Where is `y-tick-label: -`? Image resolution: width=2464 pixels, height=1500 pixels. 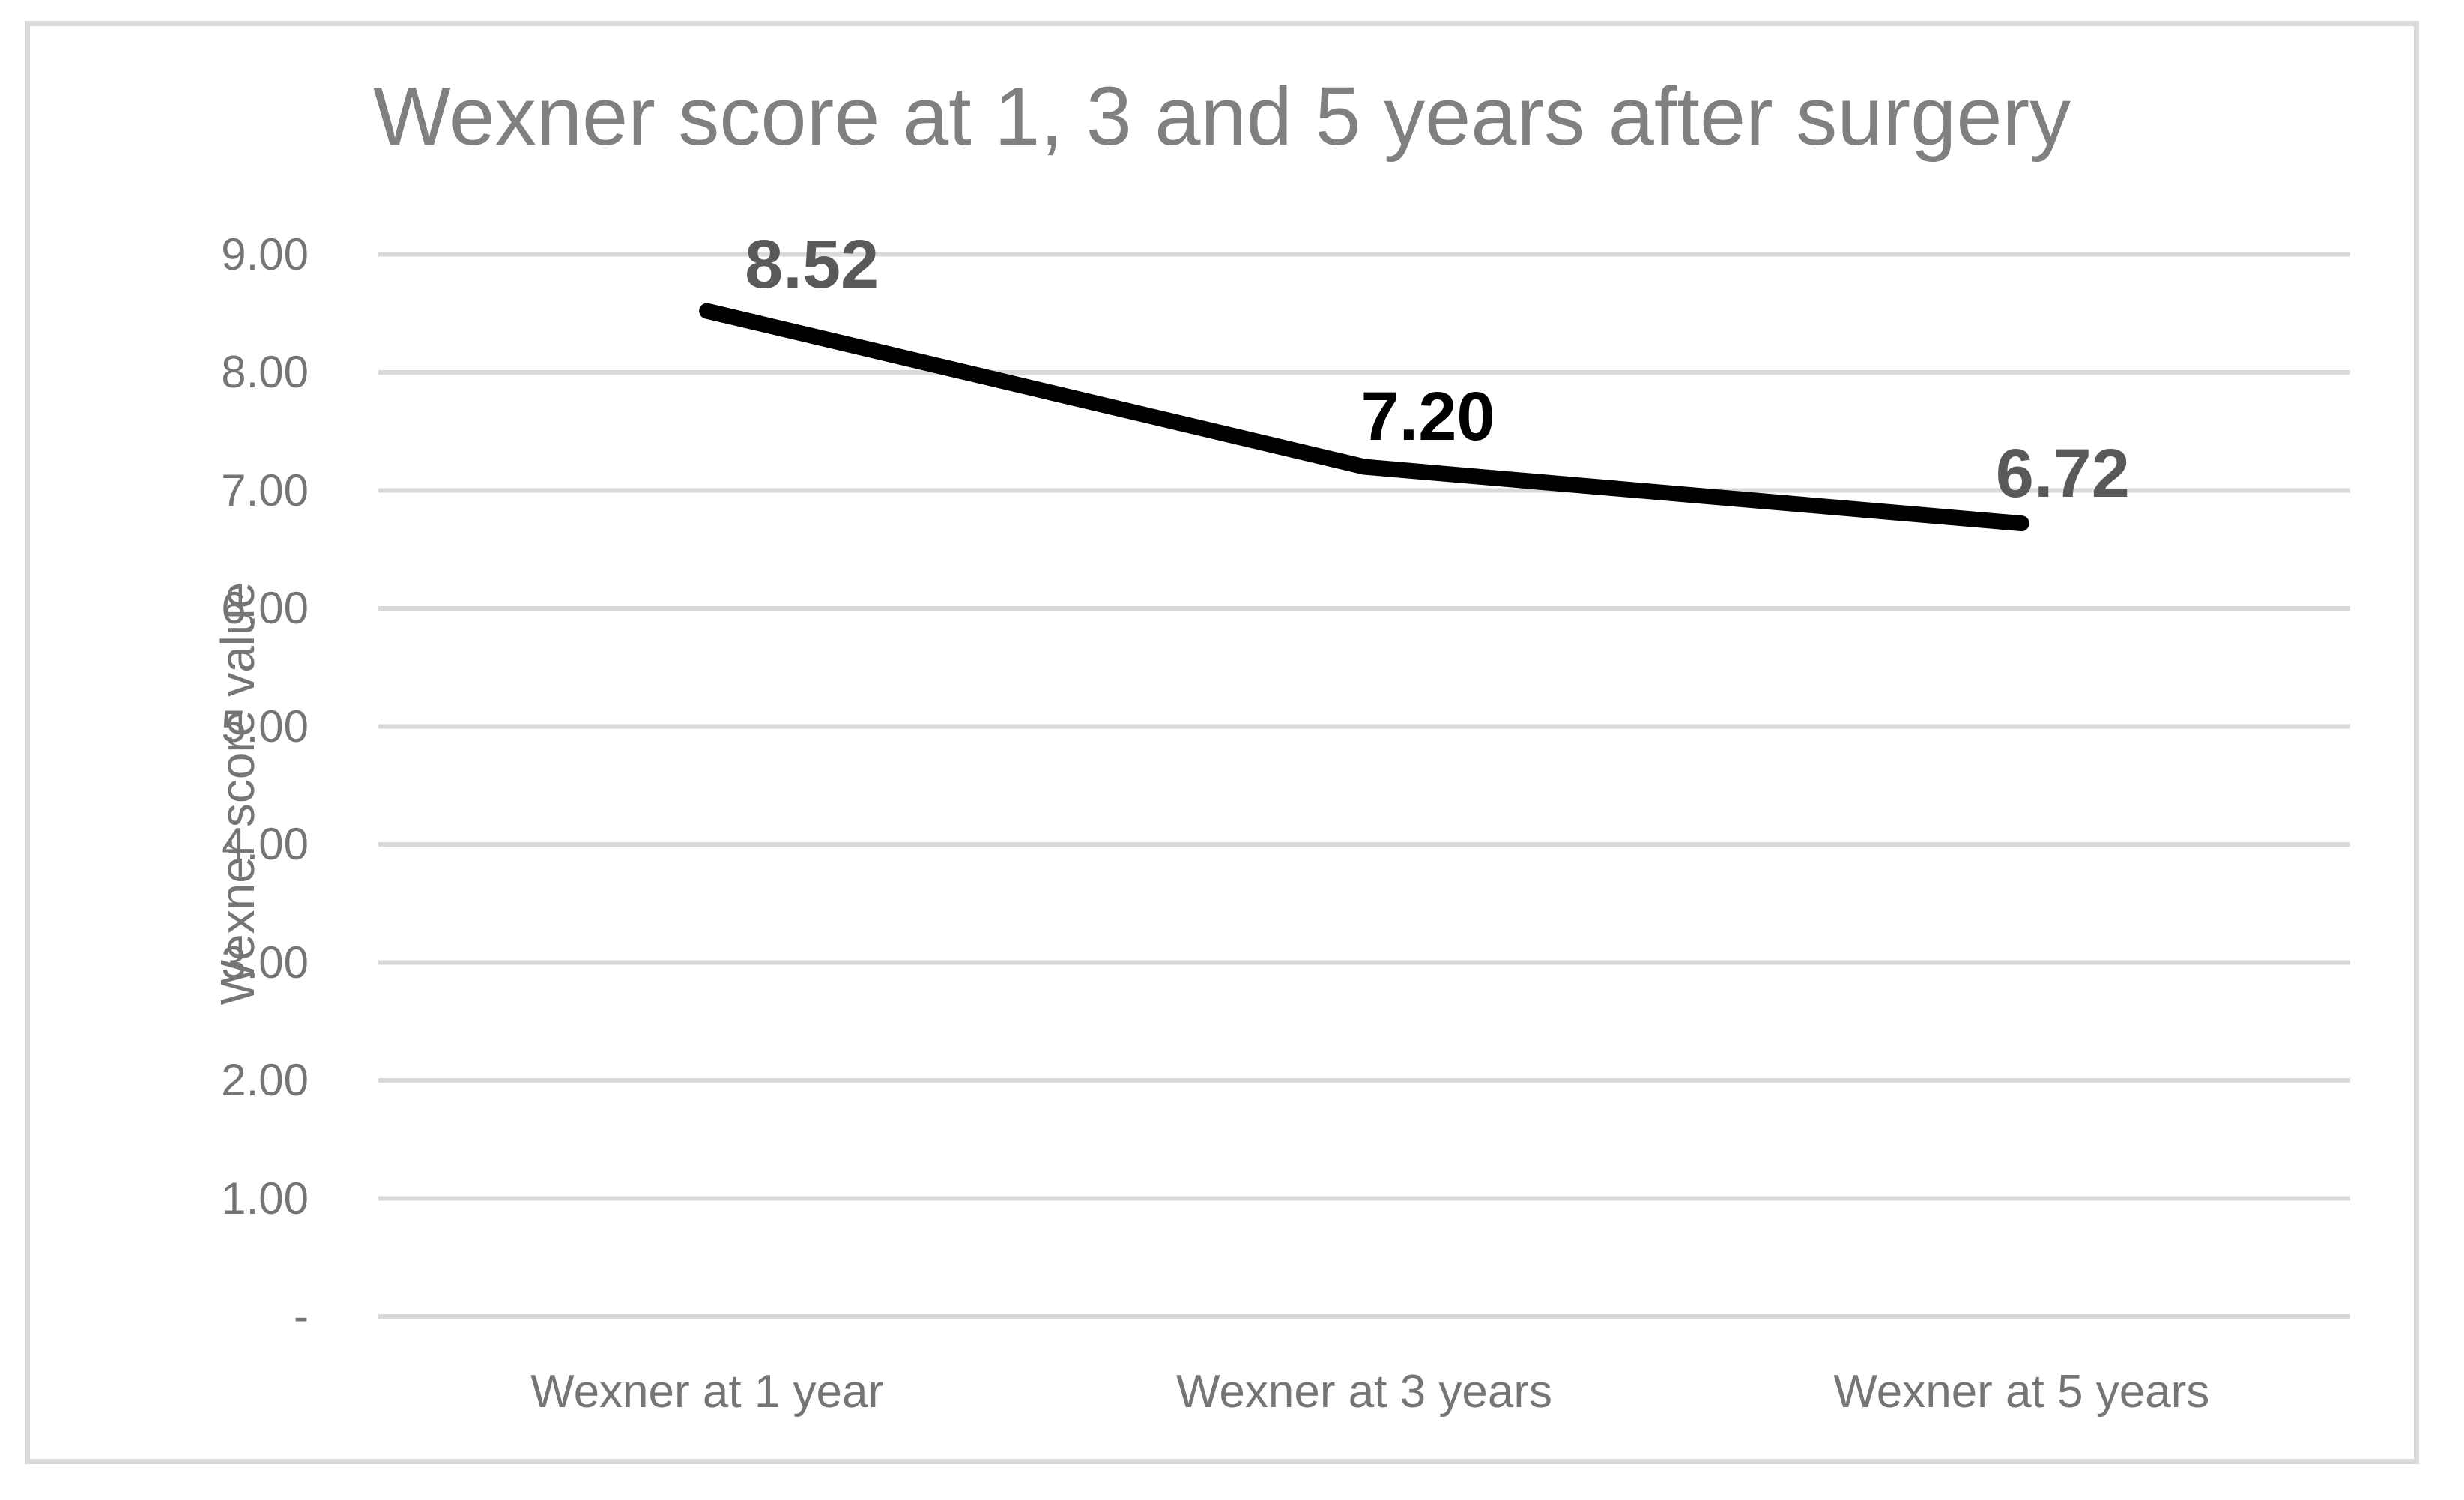
y-tick-label: - is located at coordinates (301, 1316).